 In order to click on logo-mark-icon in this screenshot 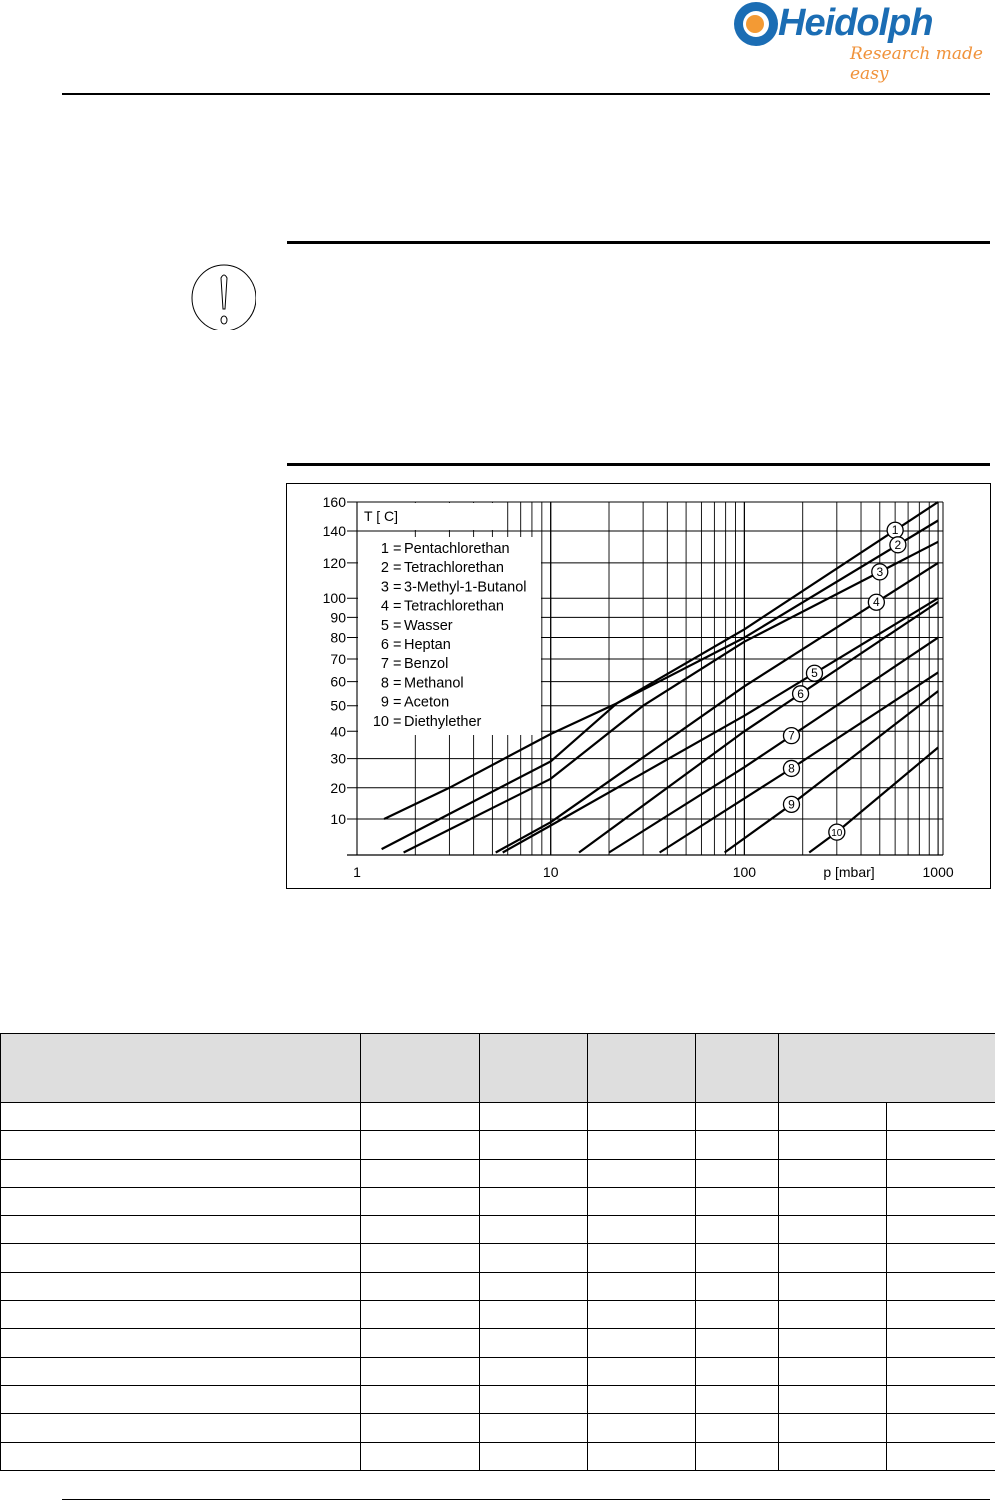, I will do `click(756, 24)`.